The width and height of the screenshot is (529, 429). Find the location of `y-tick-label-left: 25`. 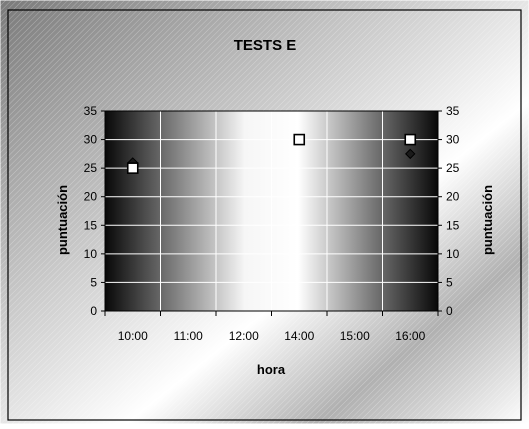

y-tick-label-left: 25 is located at coordinates (91, 168).